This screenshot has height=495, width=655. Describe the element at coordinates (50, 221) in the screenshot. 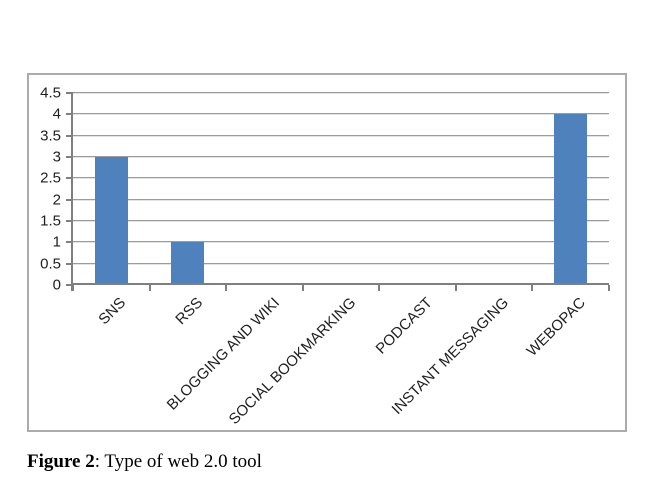

I see `y-tick-label: 1.5` at that location.